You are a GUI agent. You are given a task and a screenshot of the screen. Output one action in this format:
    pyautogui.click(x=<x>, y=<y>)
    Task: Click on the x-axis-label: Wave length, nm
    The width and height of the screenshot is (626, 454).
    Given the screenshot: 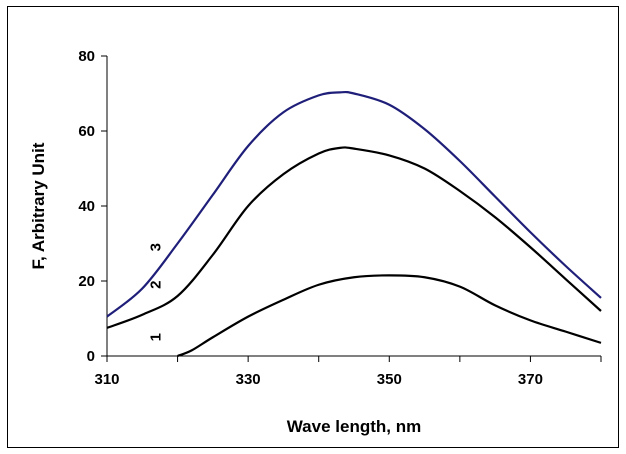 What is the action you would take?
    pyautogui.click(x=354, y=426)
    